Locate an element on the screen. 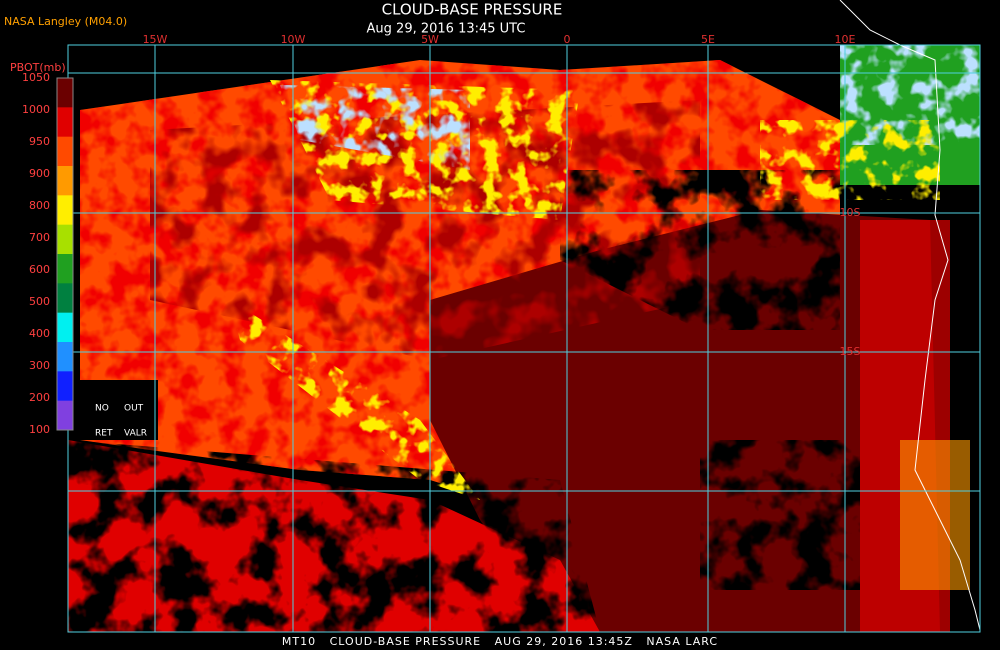 The image size is (1000, 650). longitude-label: 5W is located at coordinates (430, 39).